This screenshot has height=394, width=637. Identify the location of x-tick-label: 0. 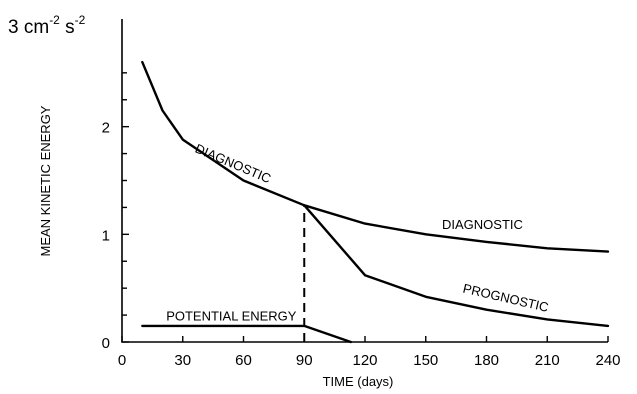
(122, 360).